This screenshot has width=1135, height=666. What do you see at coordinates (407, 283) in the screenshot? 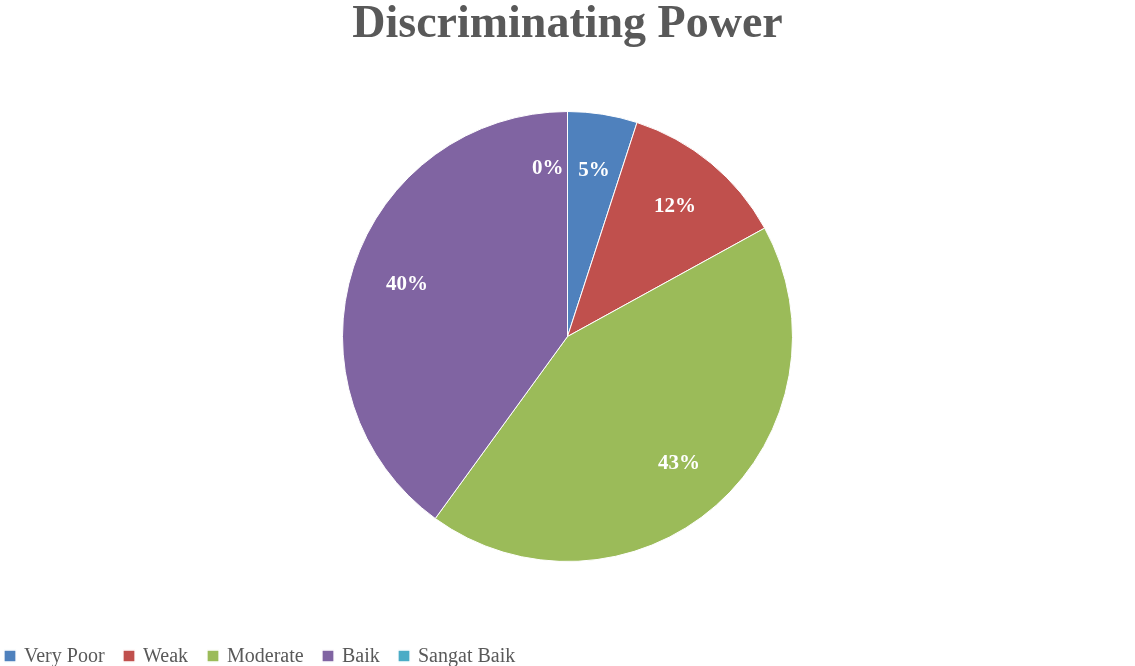
I see `data-label: 40%` at bounding box center [407, 283].